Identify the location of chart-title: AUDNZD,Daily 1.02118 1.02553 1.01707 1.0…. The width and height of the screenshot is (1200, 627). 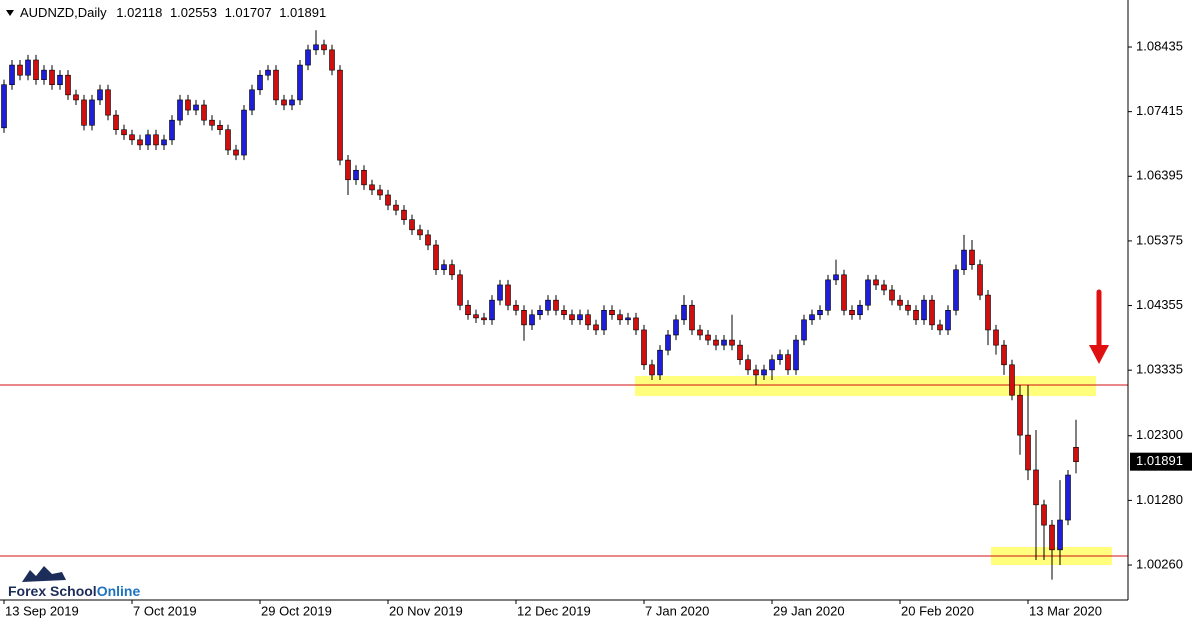
(173, 12).